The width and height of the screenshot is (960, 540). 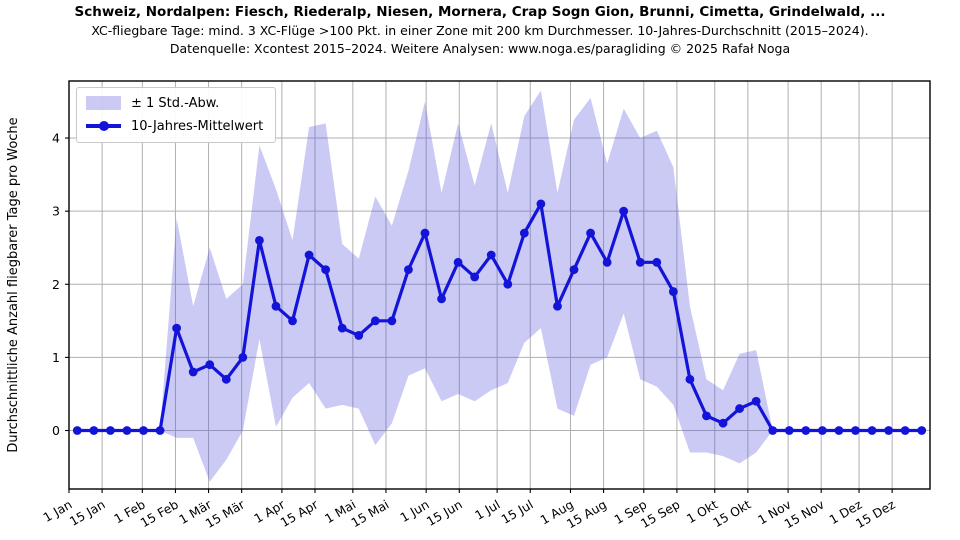 I want to click on y-tick-label: 3, so click(x=56, y=211).